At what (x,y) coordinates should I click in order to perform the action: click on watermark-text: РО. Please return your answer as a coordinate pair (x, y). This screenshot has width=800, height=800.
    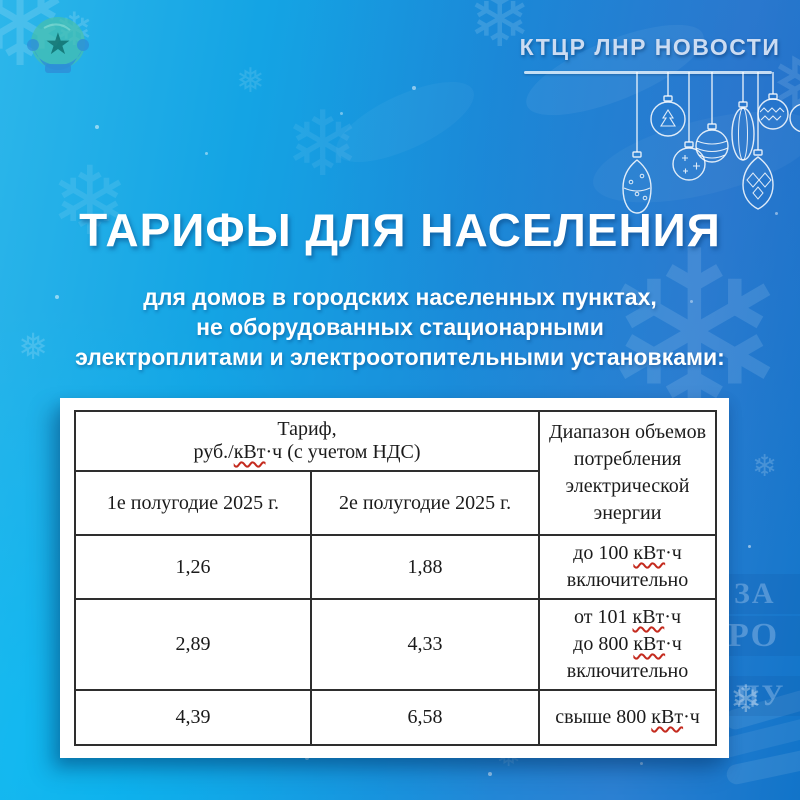
    Looking at the image, I should click on (754, 635).